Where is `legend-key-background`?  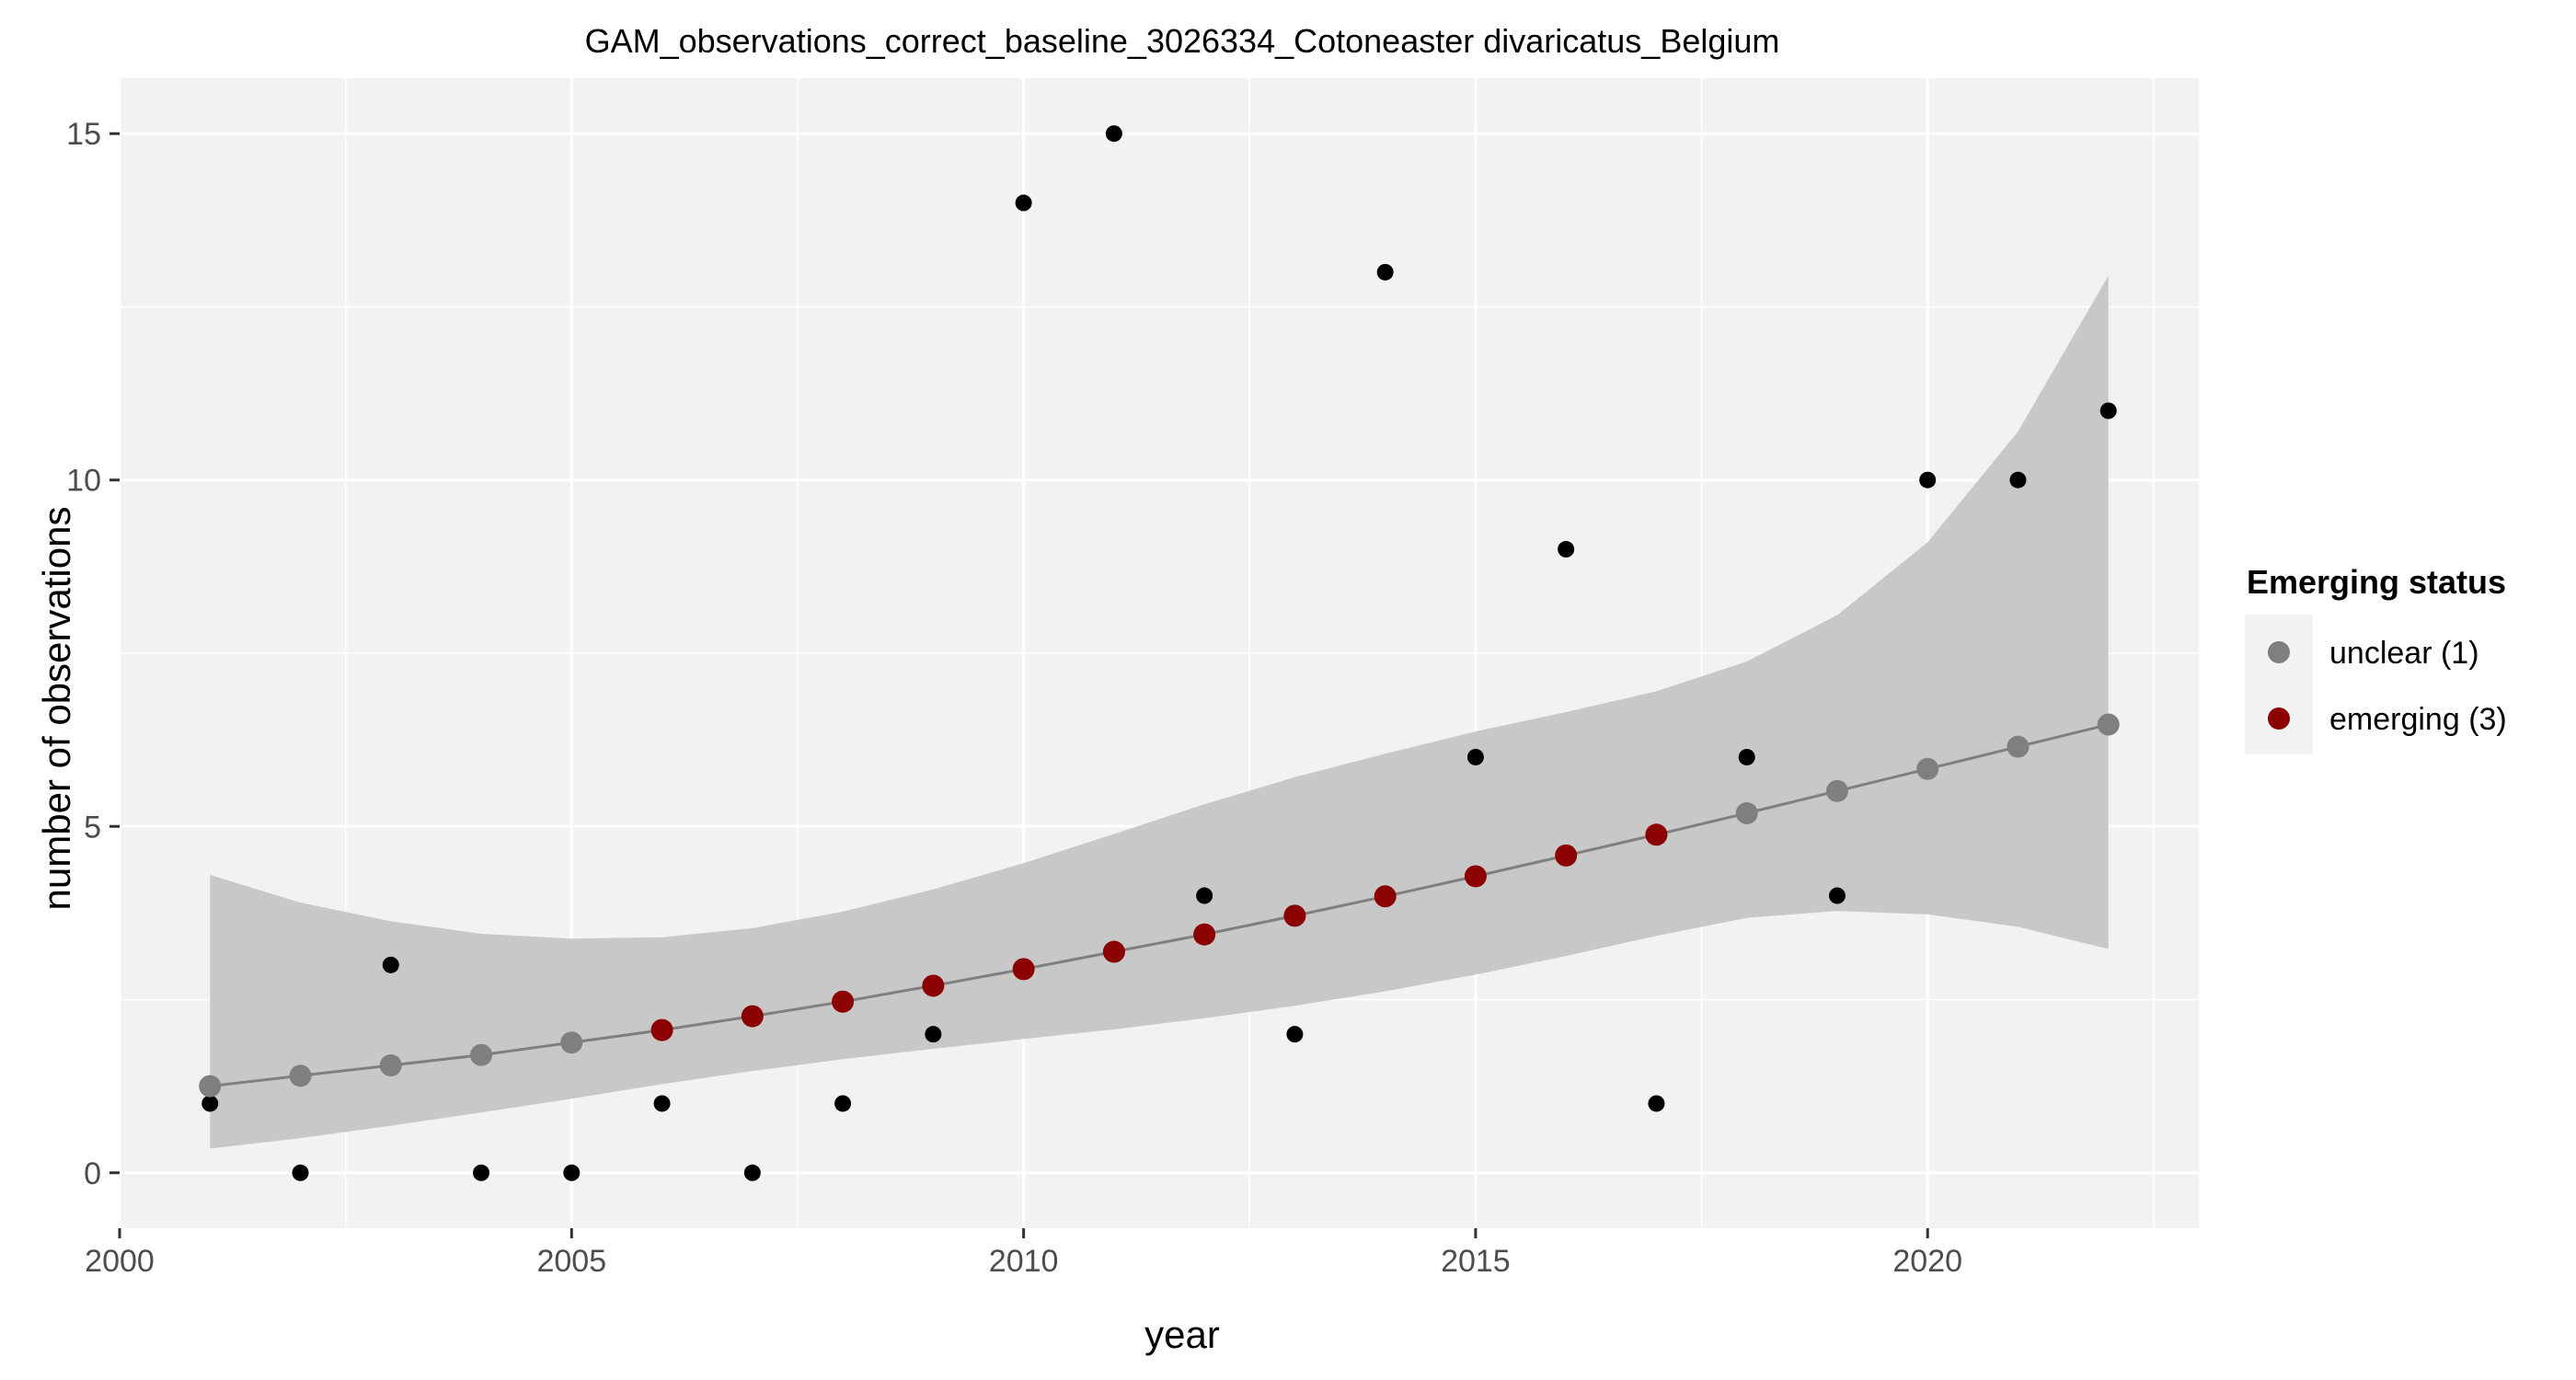
legend-key-background is located at coordinates (2279, 684).